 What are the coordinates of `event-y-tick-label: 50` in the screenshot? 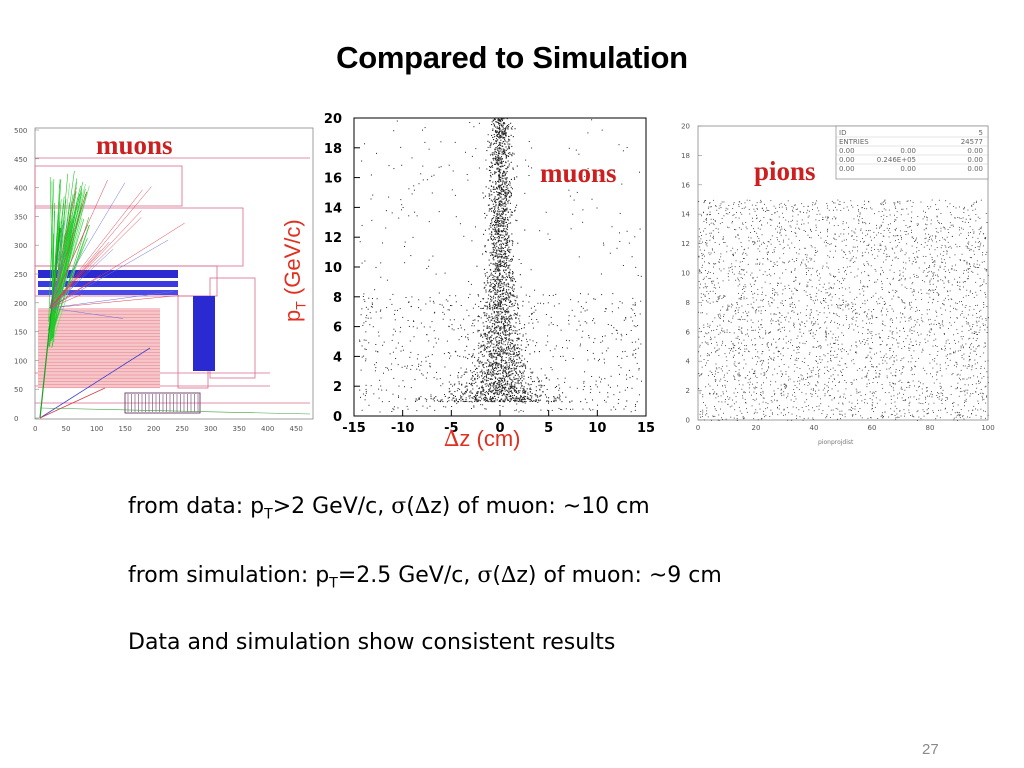 It's located at (18, 390).